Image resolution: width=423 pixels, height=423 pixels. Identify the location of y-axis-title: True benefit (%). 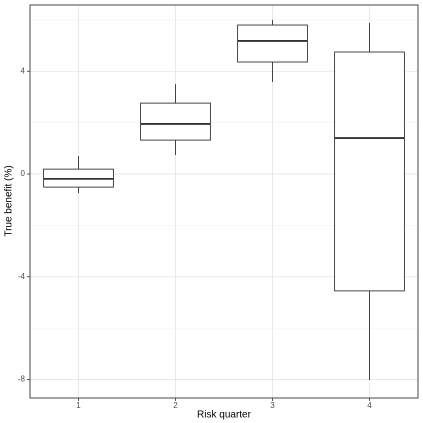
(9, 200).